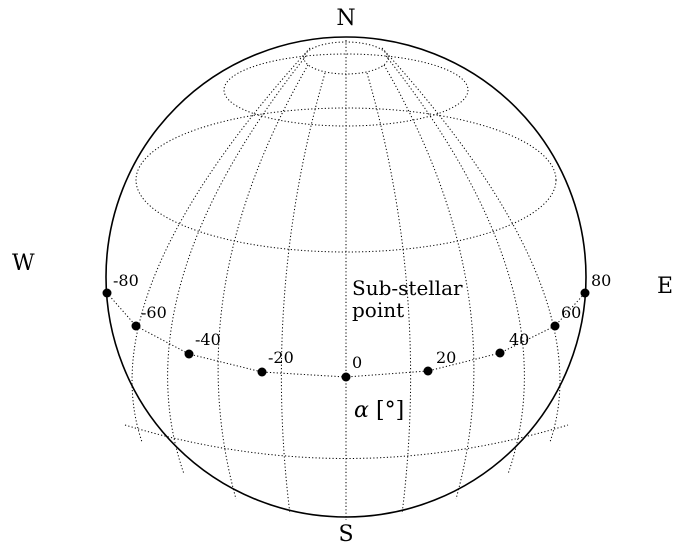 This screenshot has height=546, width=689. Describe the element at coordinates (357, 362) in the screenshot. I see `phase-label: 0` at that location.